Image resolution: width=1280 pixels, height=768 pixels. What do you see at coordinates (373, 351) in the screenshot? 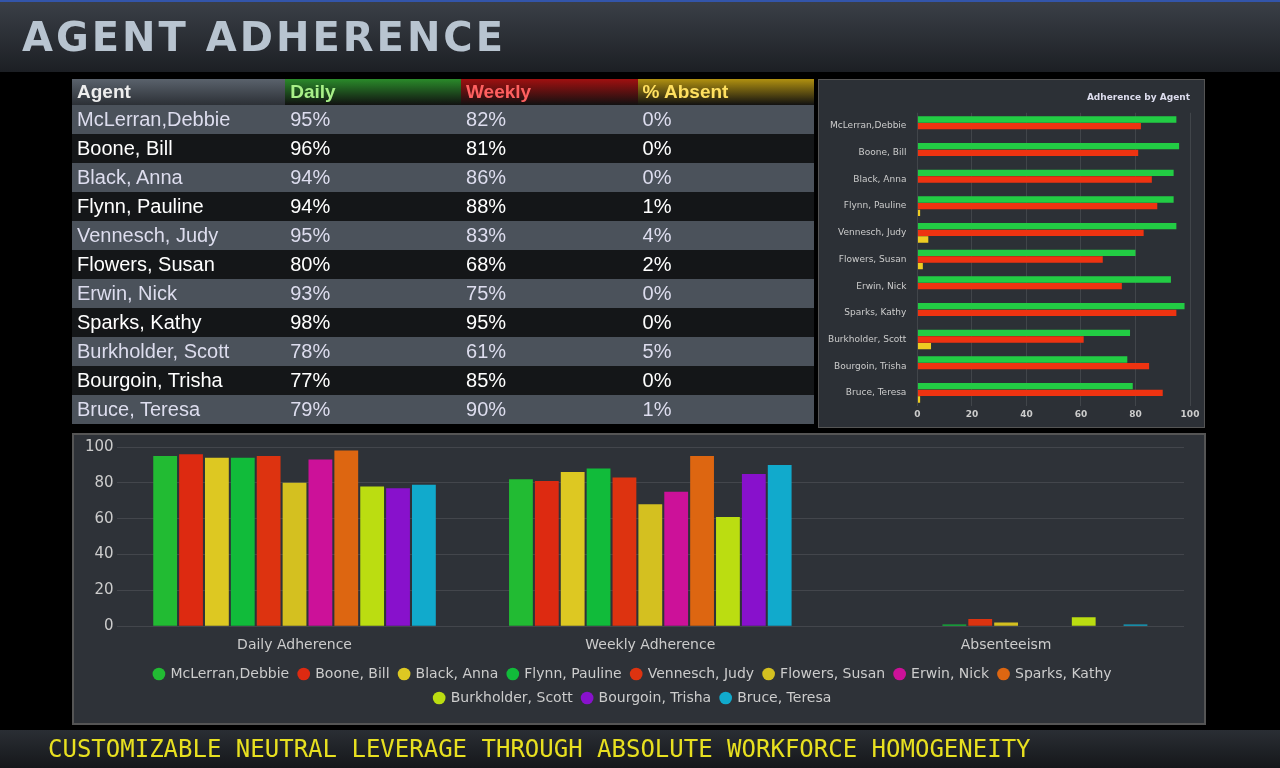
I see `data-label: 78%` at bounding box center [373, 351].